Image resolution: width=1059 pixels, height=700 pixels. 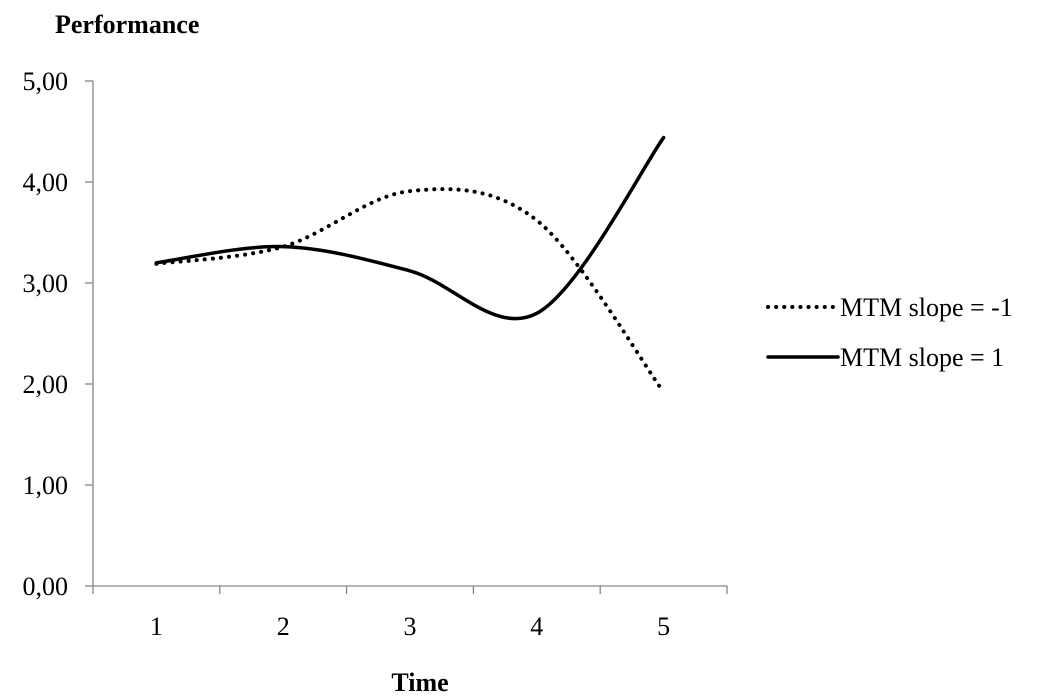 I want to click on x-tick-label: 1, so click(x=156, y=626).